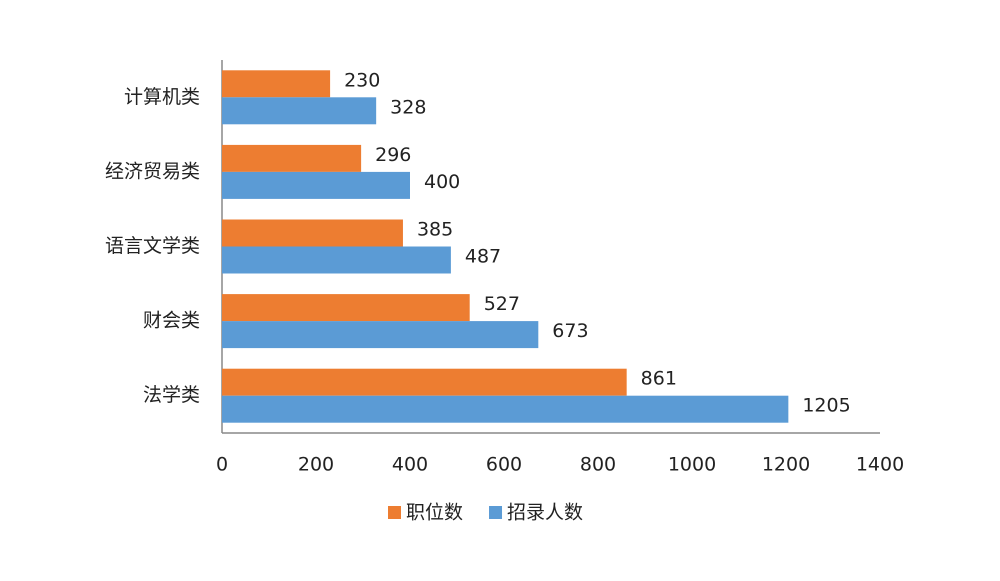 The width and height of the screenshot is (1000, 581). Describe the element at coordinates (545, 513) in the screenshot. I see `legend-label: 招录人数` at that location.